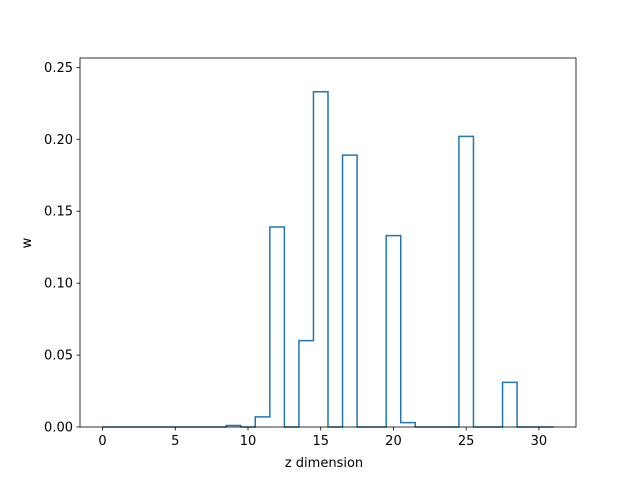 Image resolution: width=640 pixels, height=480 pixels. Describe the element at coordinates (175, 441) in the screenshot. I see `x-tick-label: 5` at that location.